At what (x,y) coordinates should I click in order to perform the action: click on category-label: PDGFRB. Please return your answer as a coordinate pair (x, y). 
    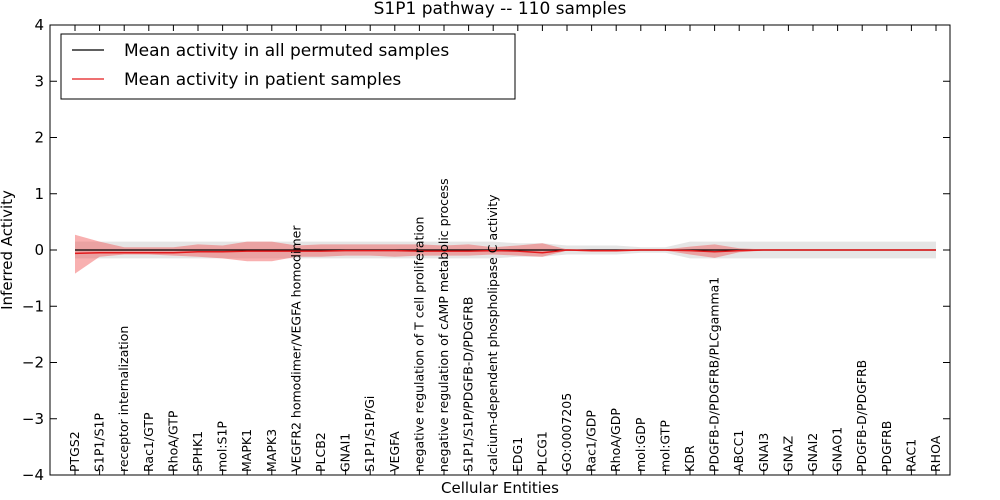
    Looking at the image, I should click on (886, 446).